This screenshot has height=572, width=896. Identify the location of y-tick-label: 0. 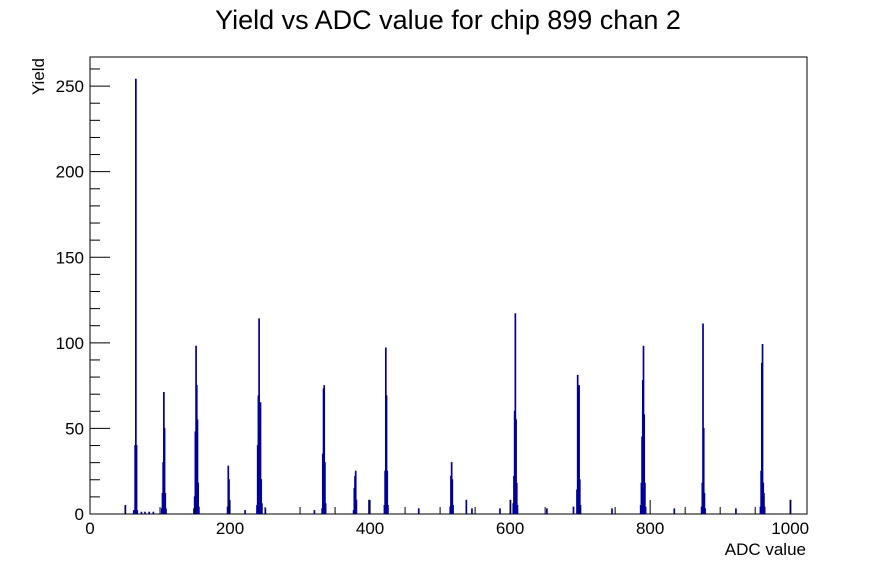
(79, 514).